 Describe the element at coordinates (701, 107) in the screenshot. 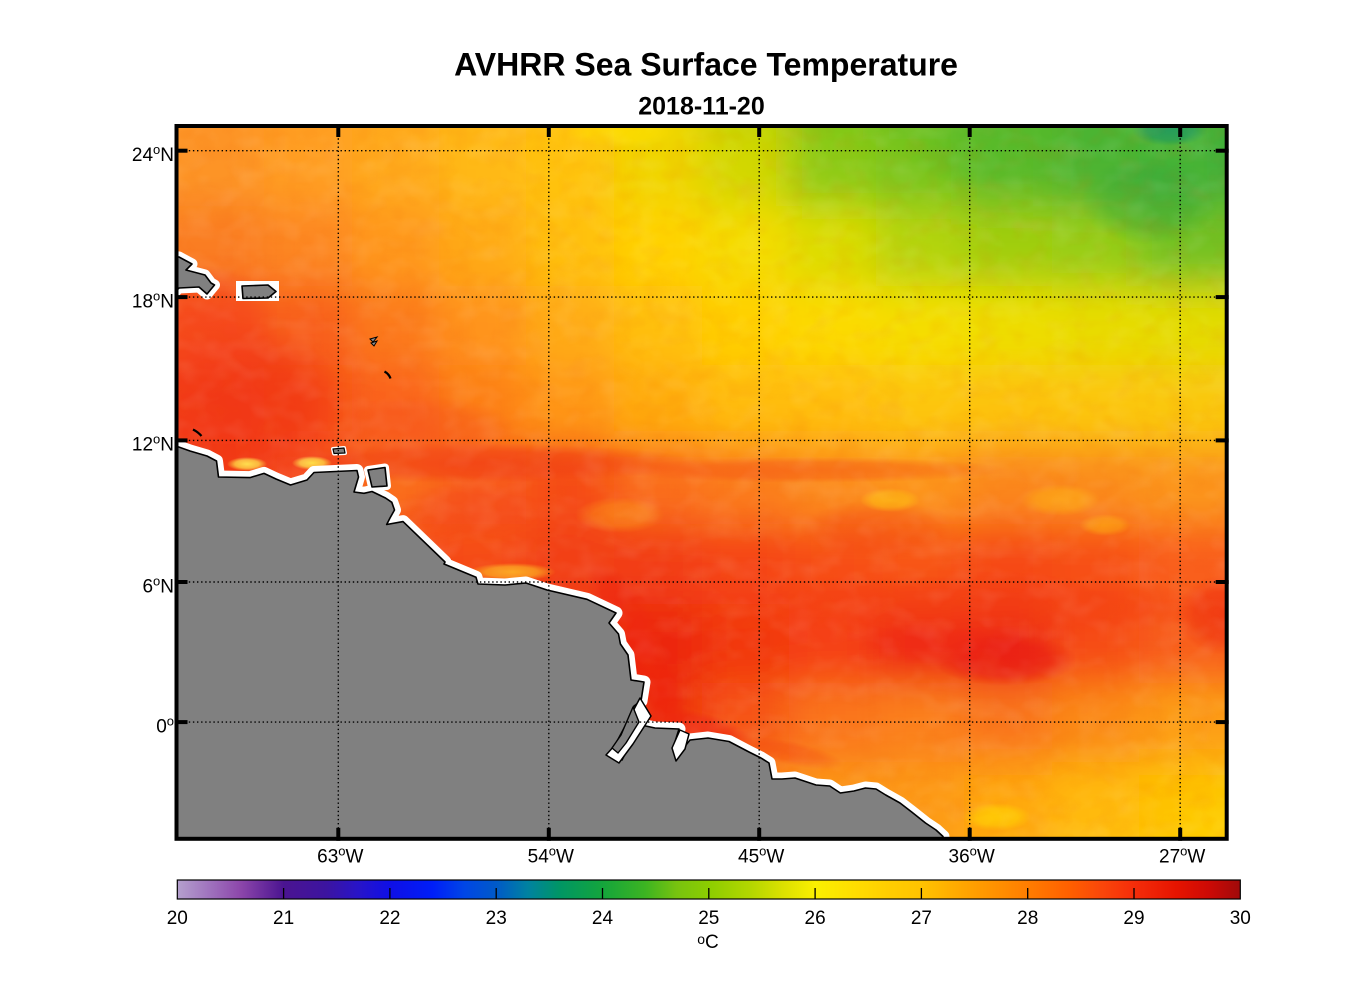

I see `svg-text: 2018-11-20` at that location.